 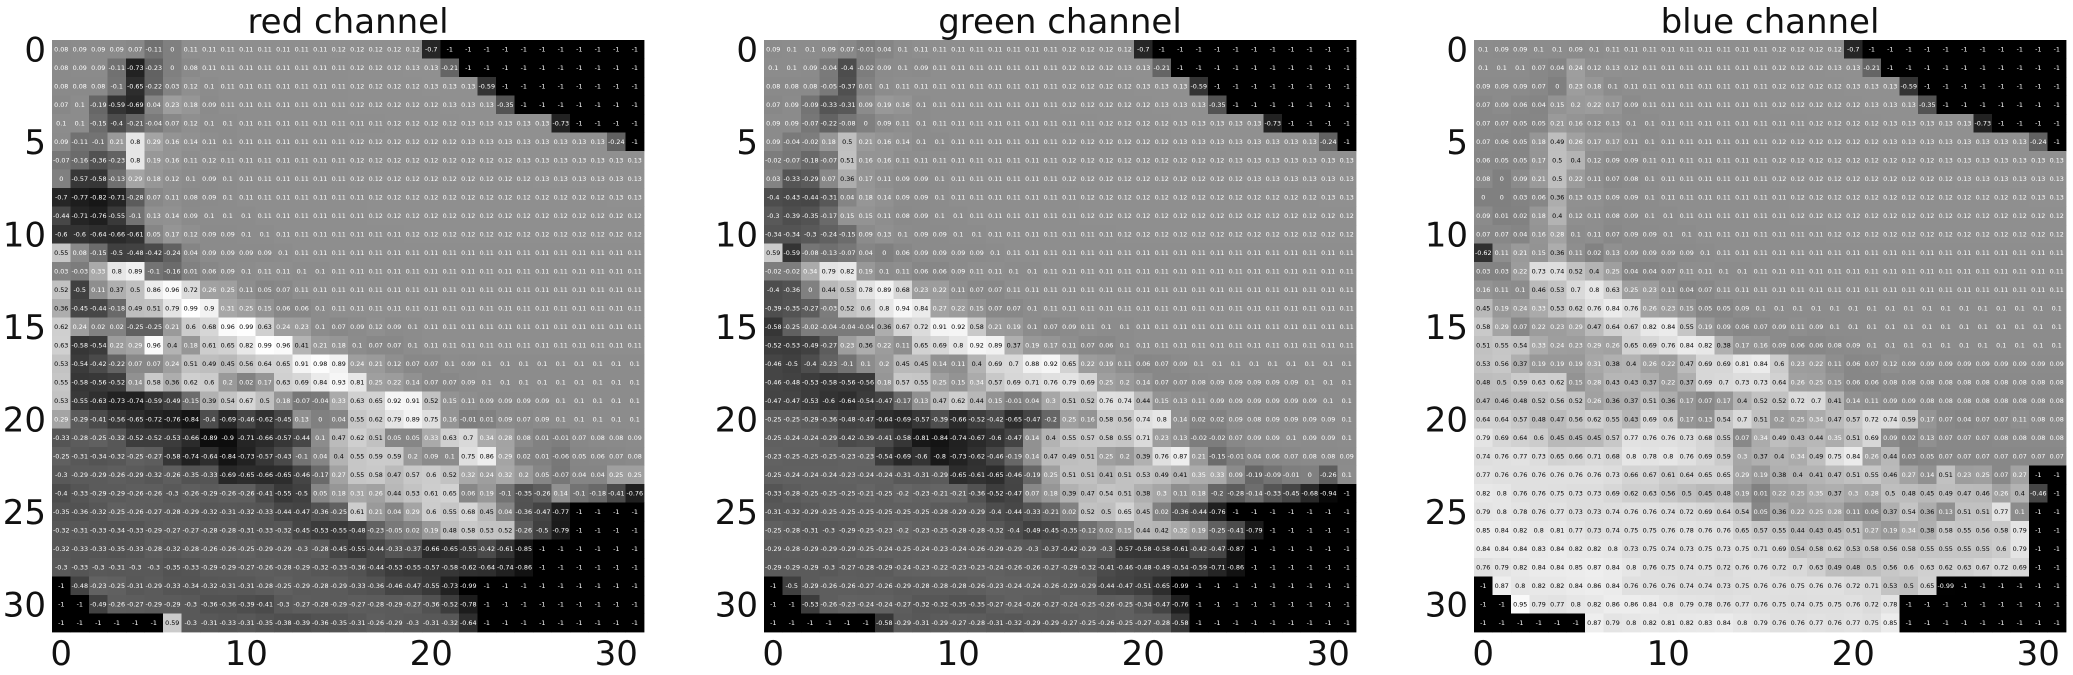 I want to click on cell-value-label: -0.46, so click(x=301, y=475).